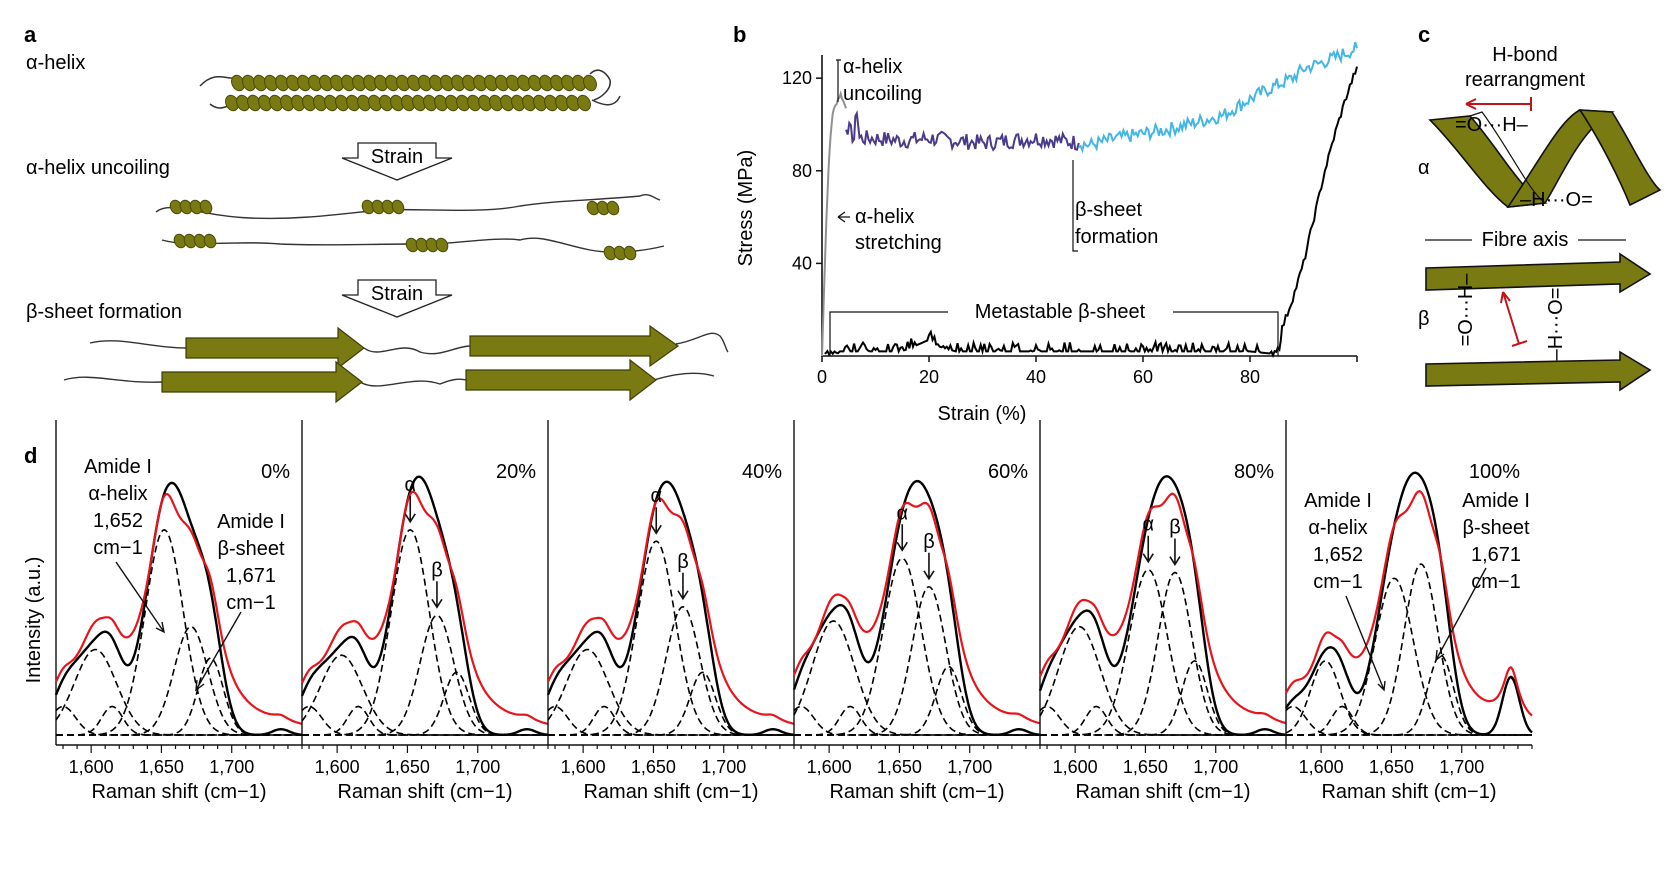 The image size is (1675, 882). I want to click on beta-formation-bracket, so click(1075, 206).